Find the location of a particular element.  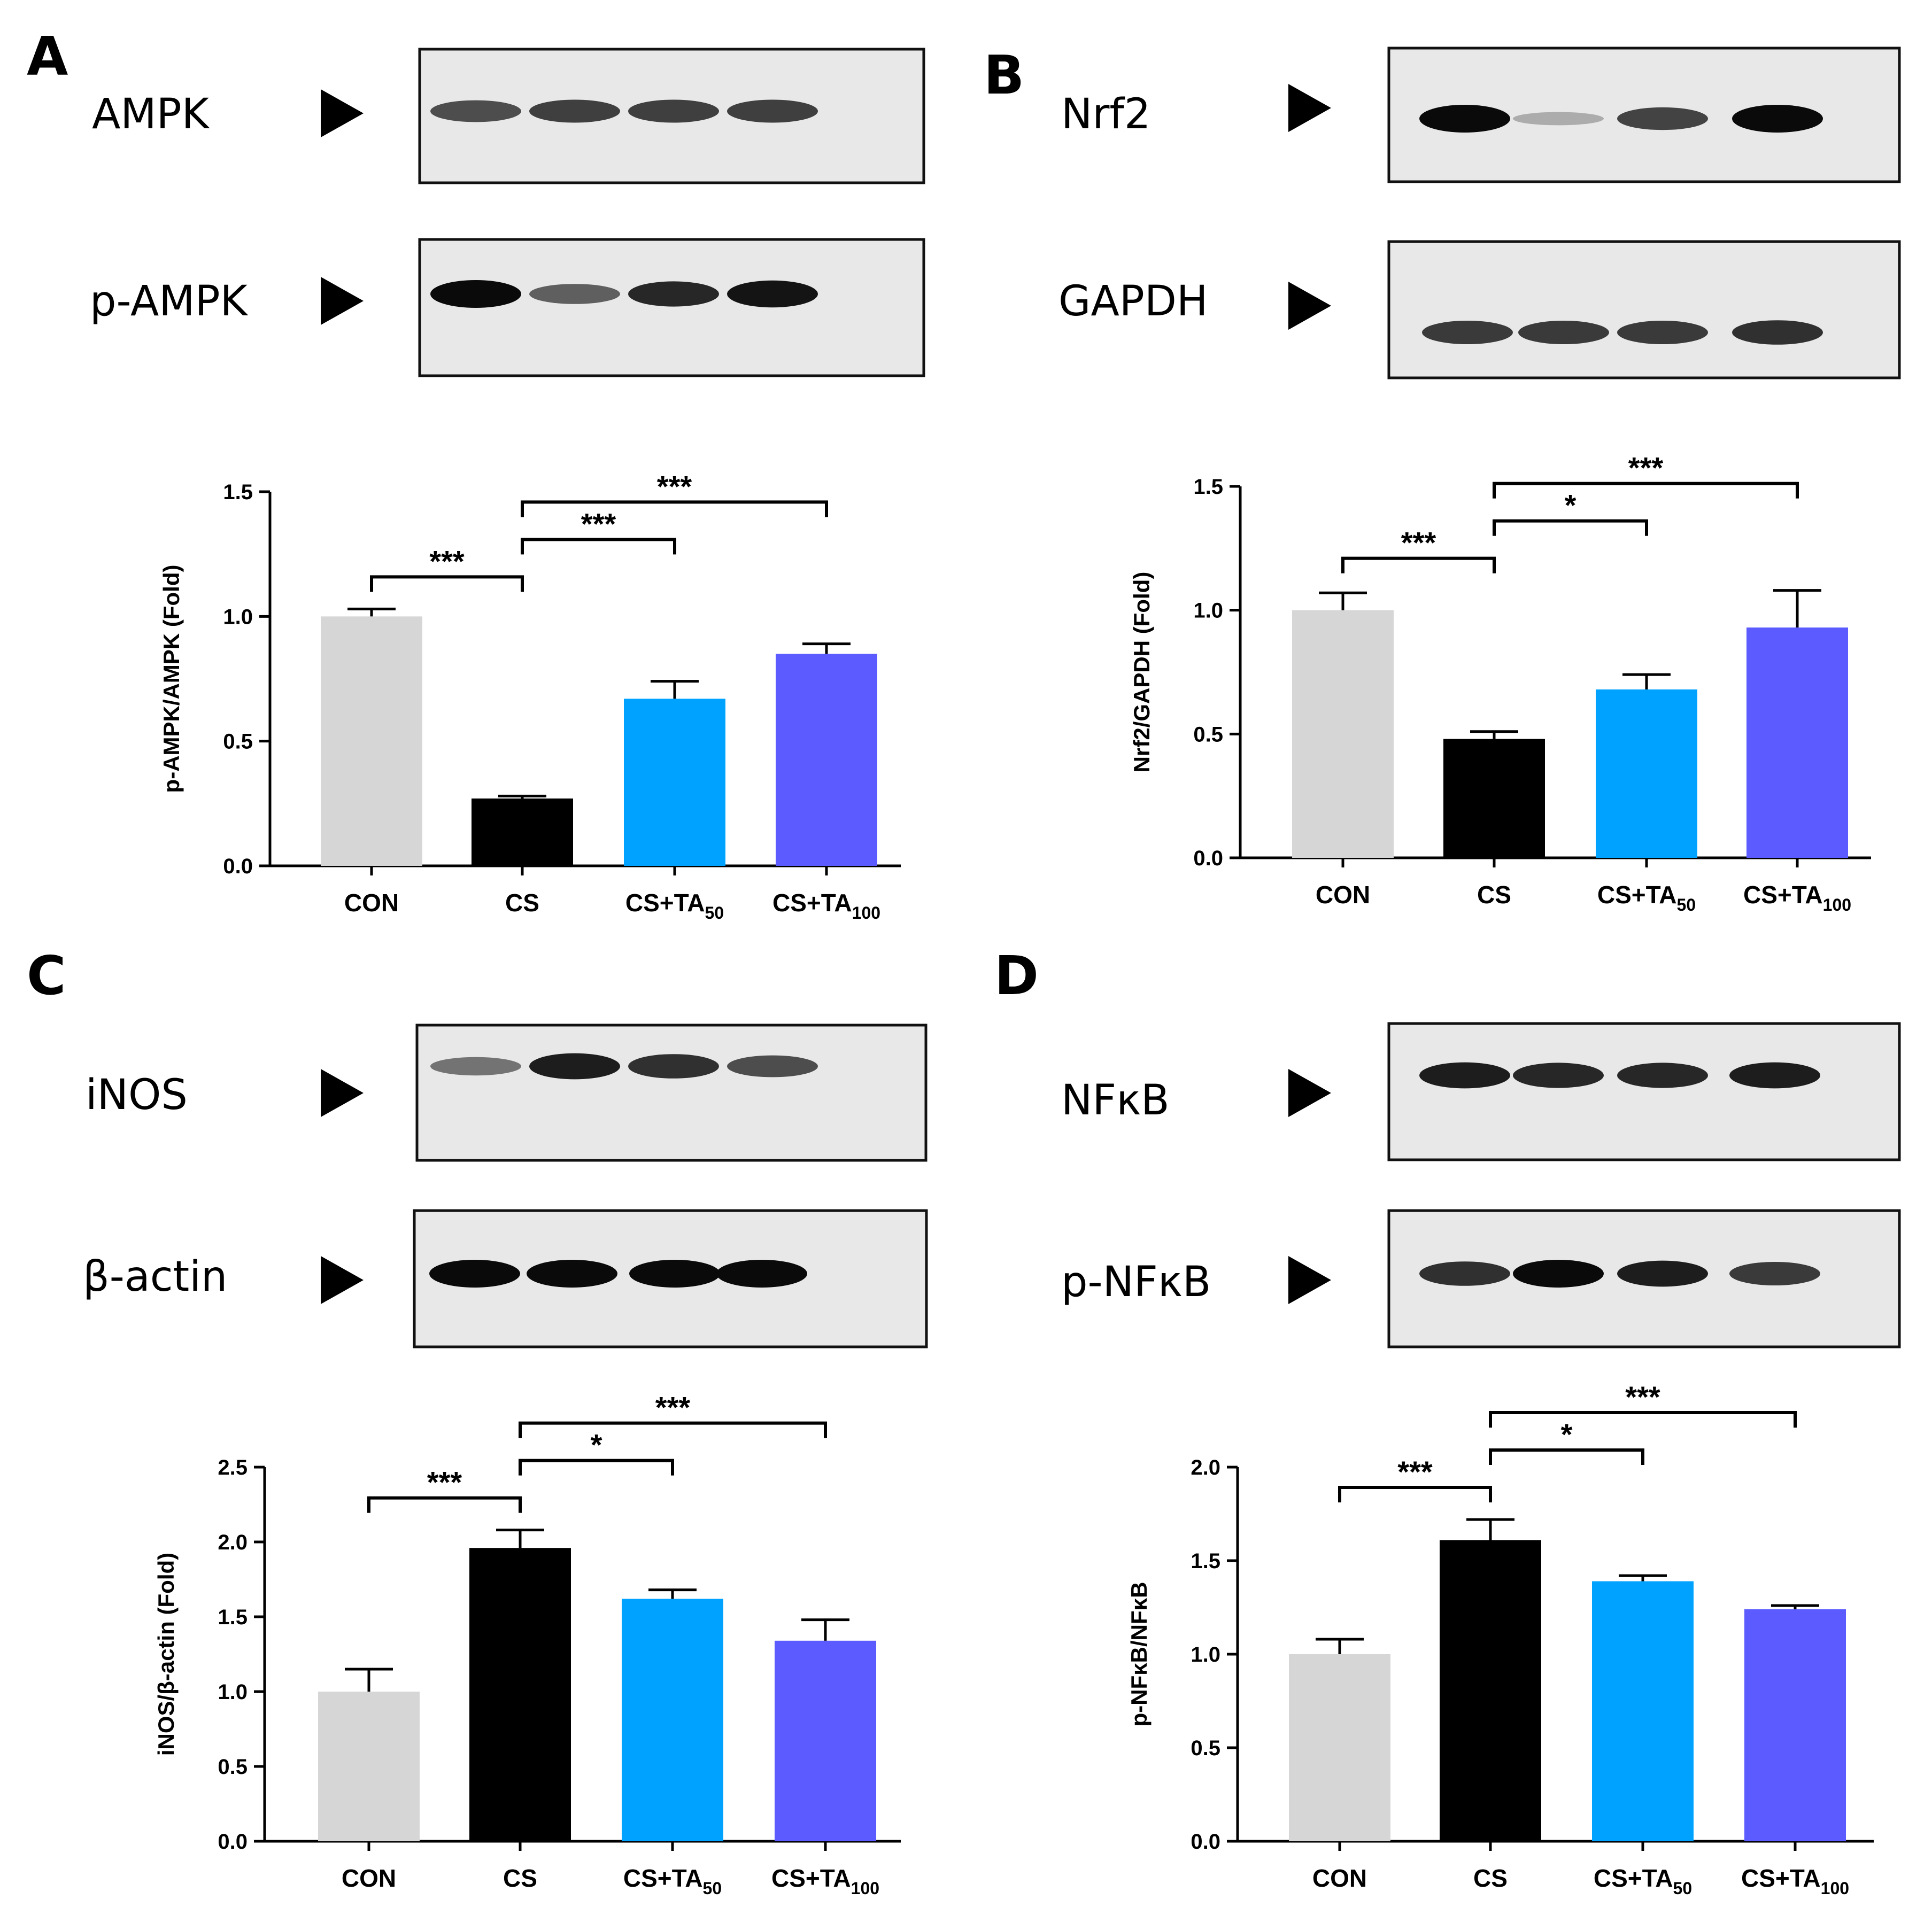

blot-image is located at coordinates (671, 1093).